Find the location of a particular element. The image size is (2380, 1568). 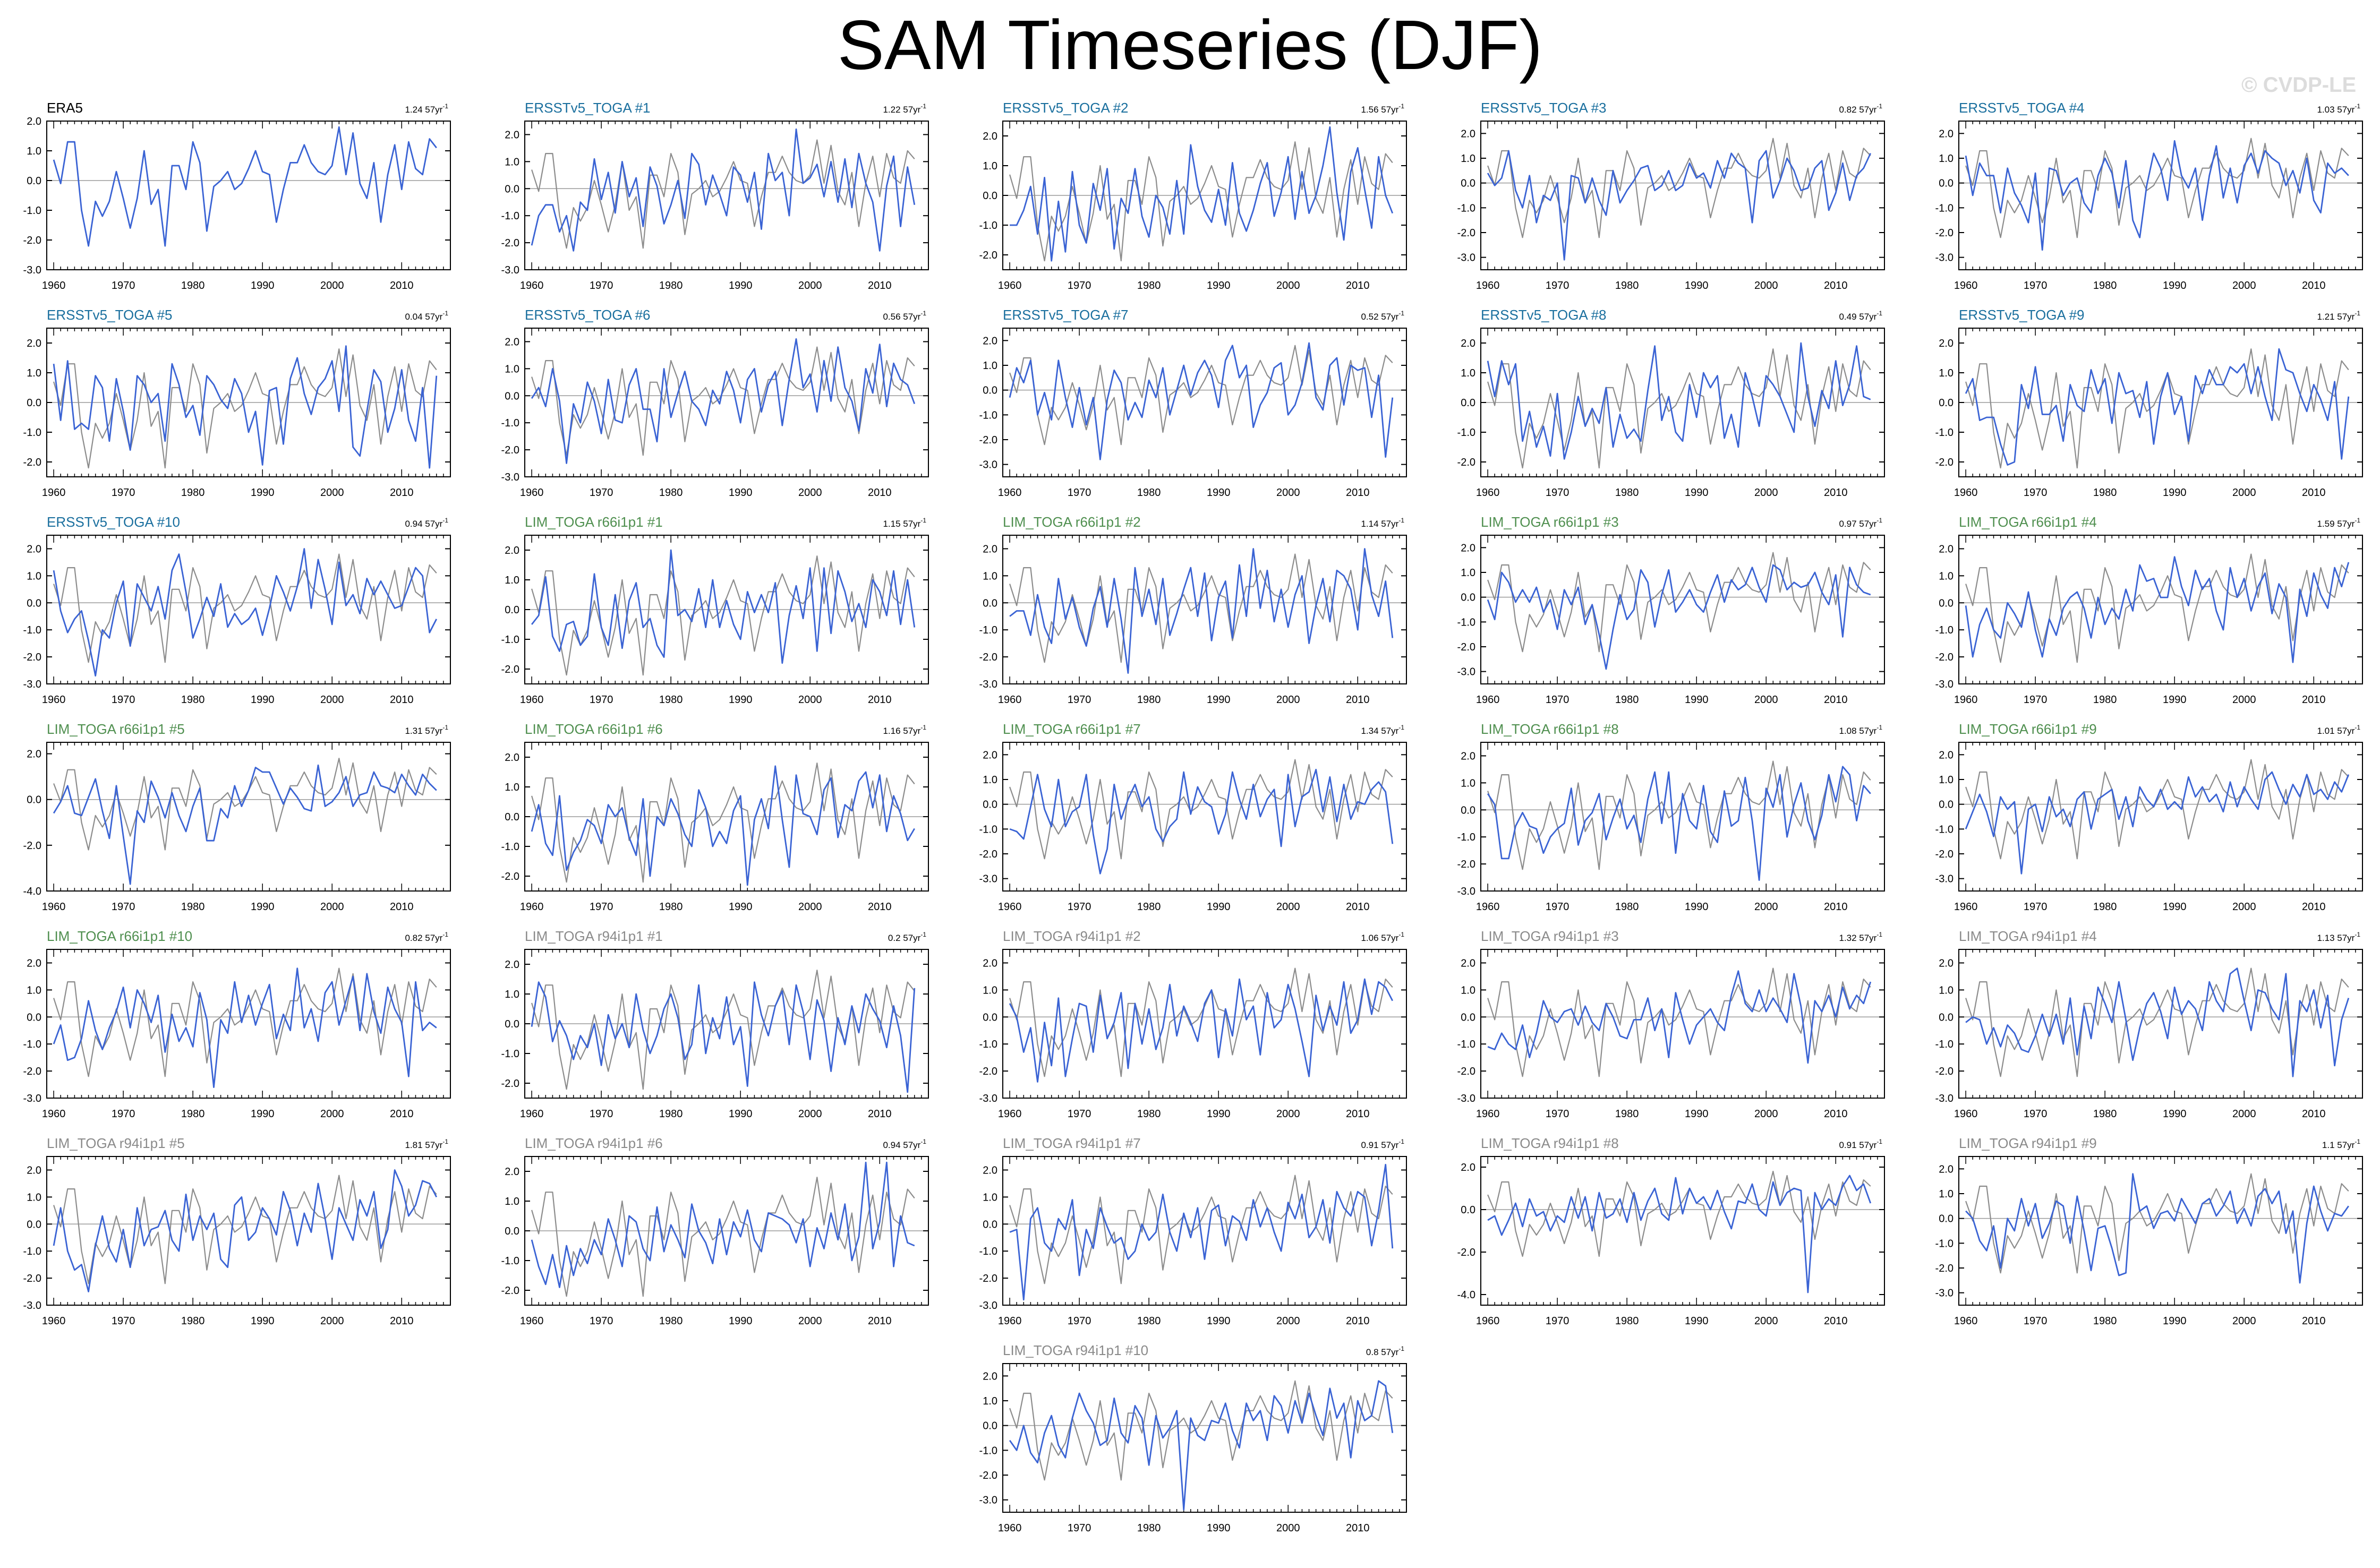

trend-label: 0.94 57yr-1 is located at coordinates (426, 523).